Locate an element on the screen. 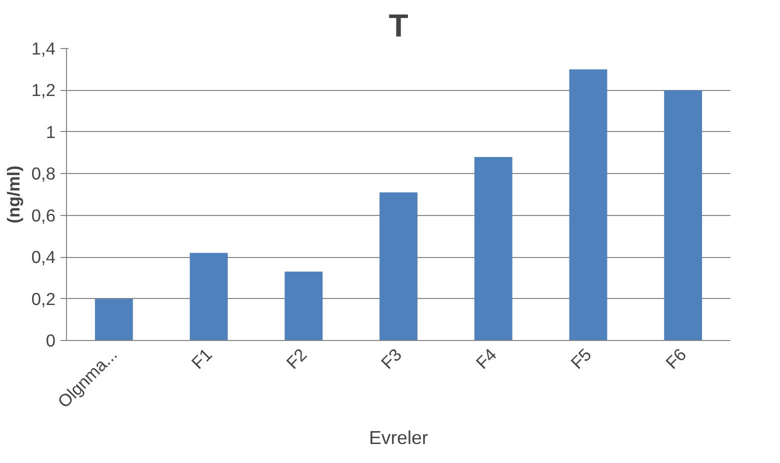 The height and width of the screenshot is (463, 780). y-tick-label: 0,6 is located at coordinates (43, 215).